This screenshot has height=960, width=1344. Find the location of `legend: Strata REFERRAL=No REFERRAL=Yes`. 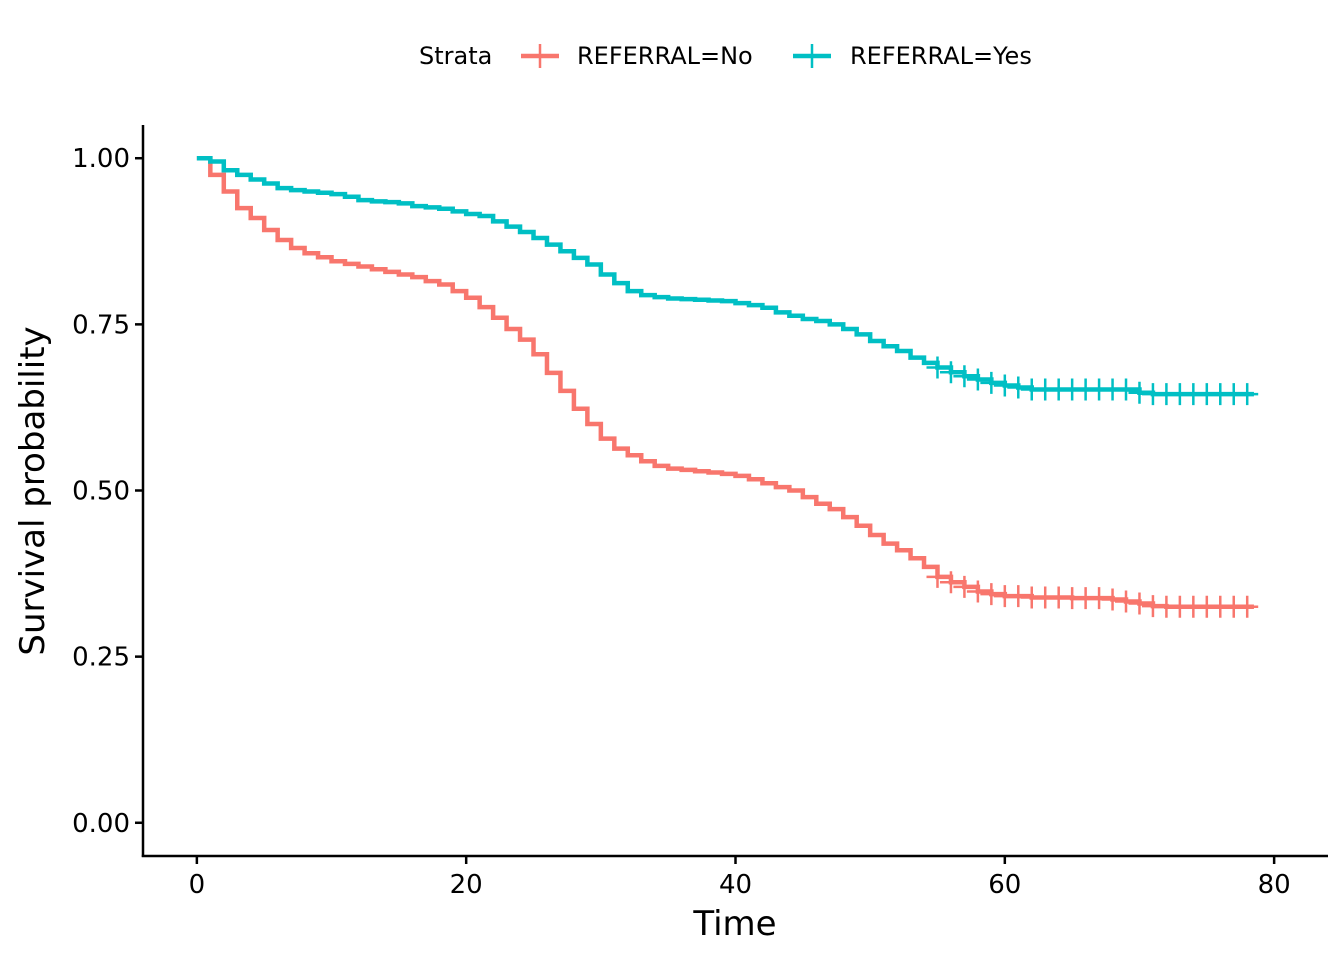

legend: Strata REFERRAL=No REFERRAL=Yes is located at coordinates (725, 56).